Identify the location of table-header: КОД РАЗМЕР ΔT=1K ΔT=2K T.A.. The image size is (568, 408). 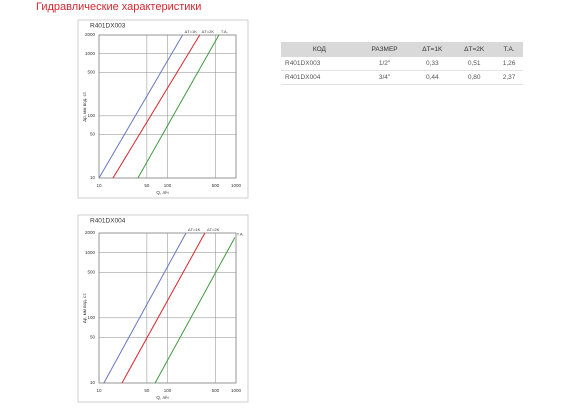
(402, 49).